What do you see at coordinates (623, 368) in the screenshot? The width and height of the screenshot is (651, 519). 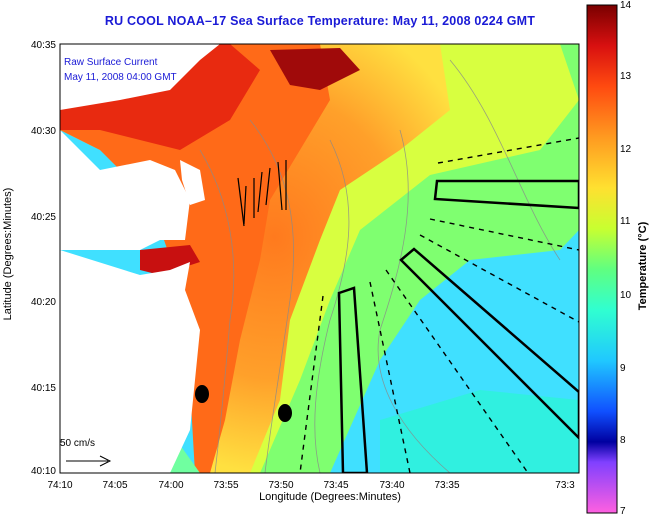 I see `colorbar-tick: 9` at bounding box center [623, 368].